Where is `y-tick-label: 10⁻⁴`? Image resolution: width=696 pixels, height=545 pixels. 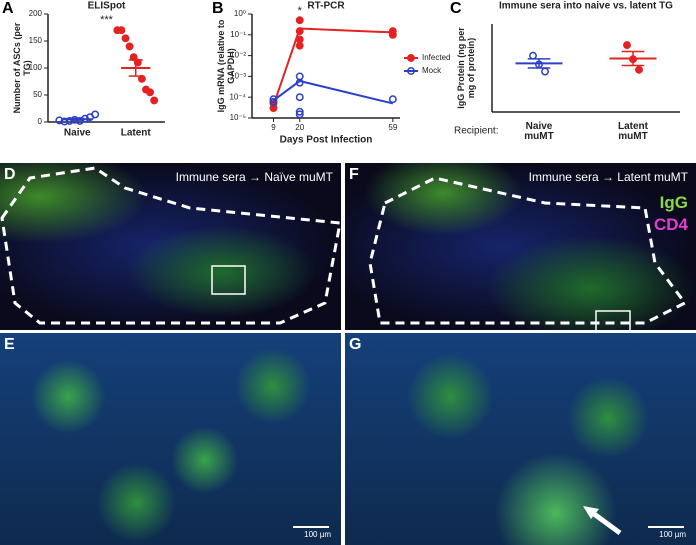 y-tick-label: 10⁻⁴ is located at coordinates (237, 96).